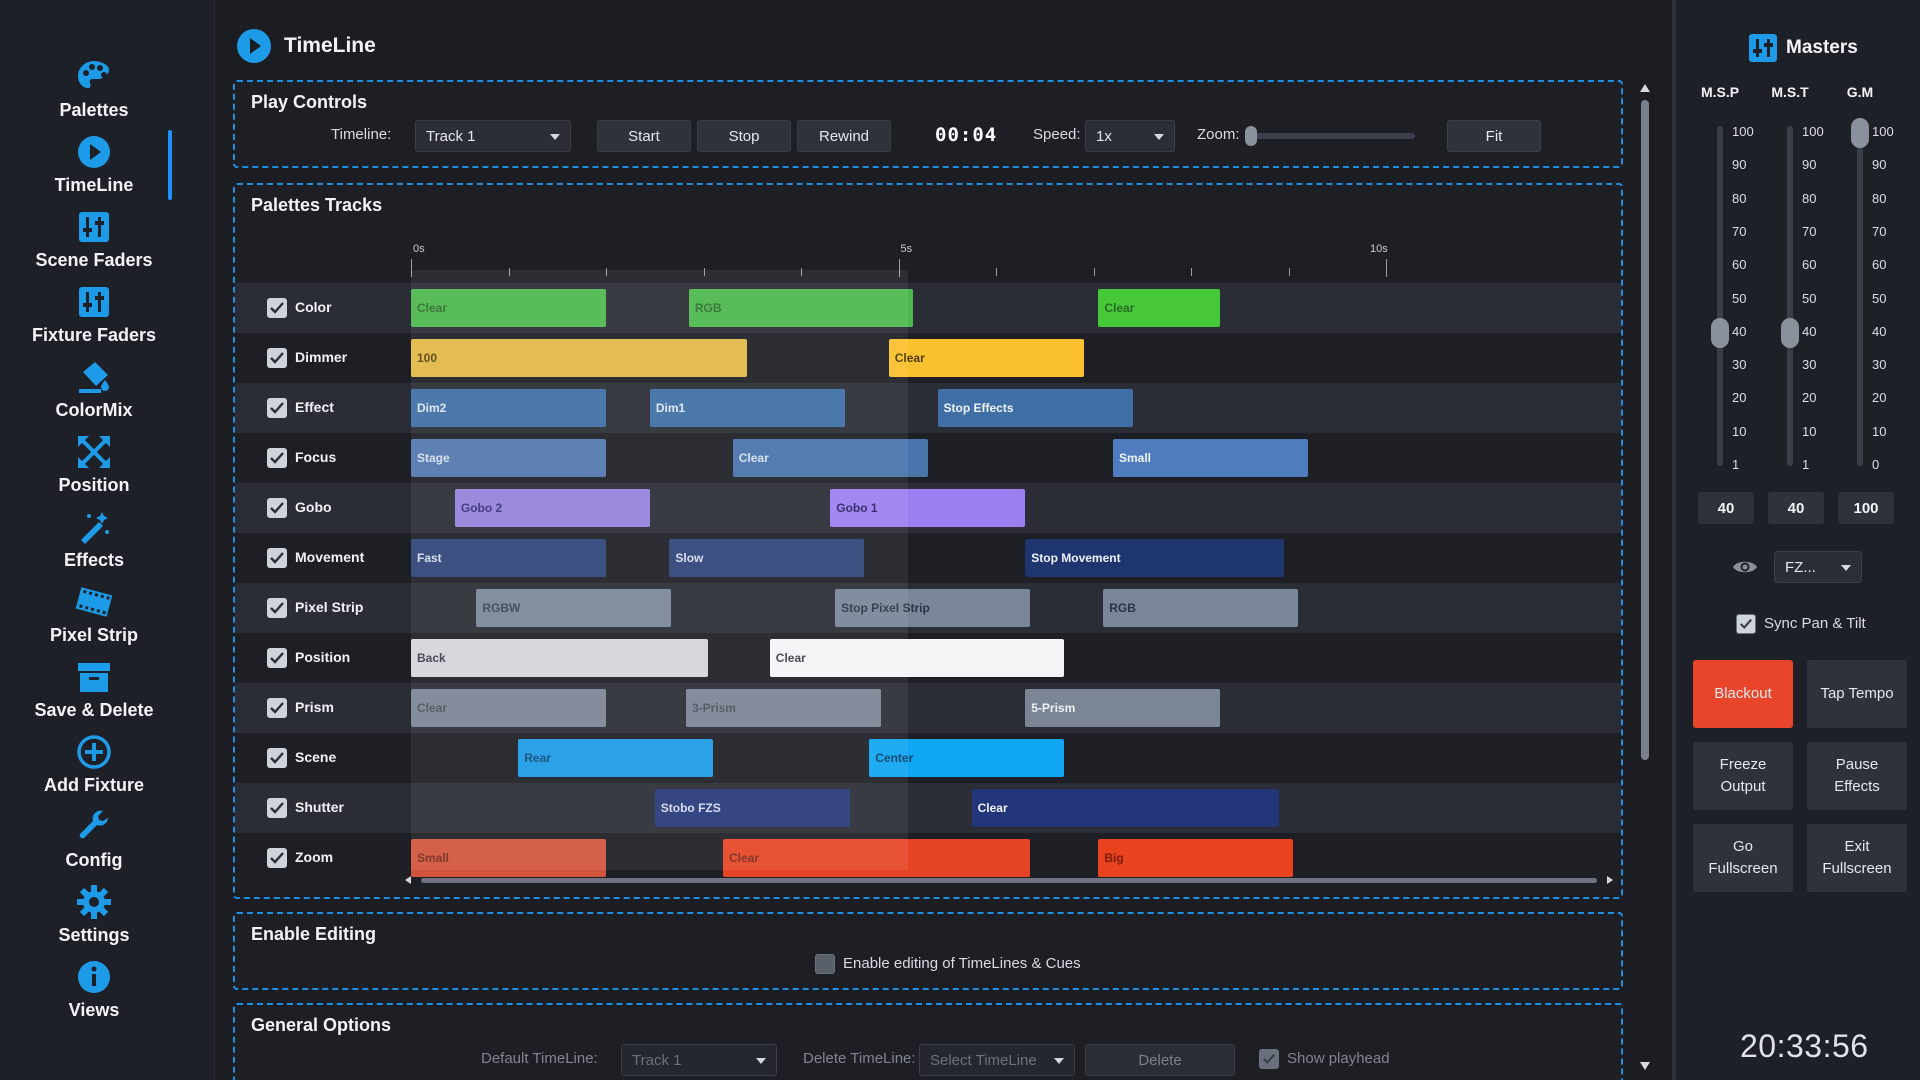  What do you see at coordinates (94, 695) in the screenshot?
I see `sidebar-item-save-delete: Save & Delete` at bounding box center [94, 695].